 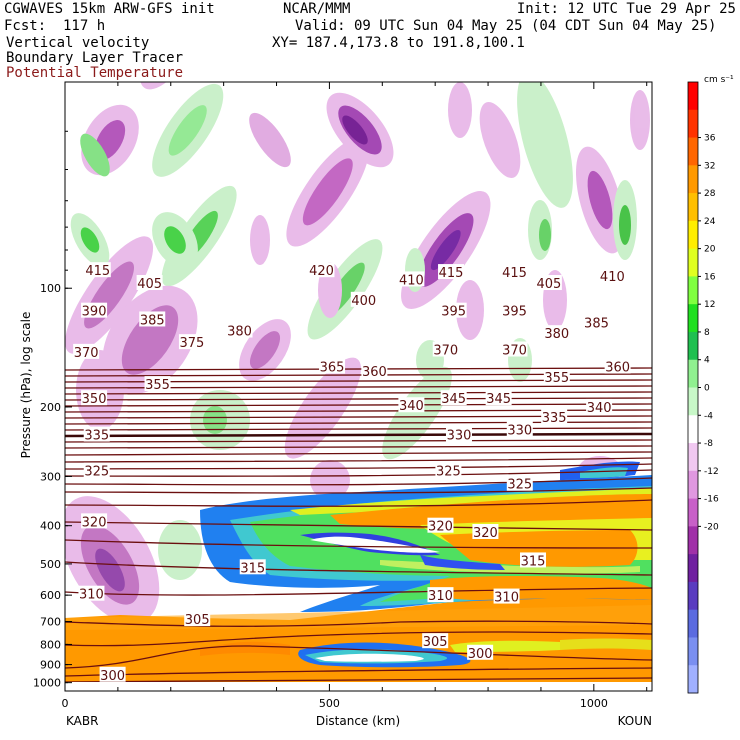 What do you see at coordinates (626, 9) in the screenshot?
I see `init-time: Init: 12 UTC Tue 29 Apr 25` at bounding box center [626, 9].